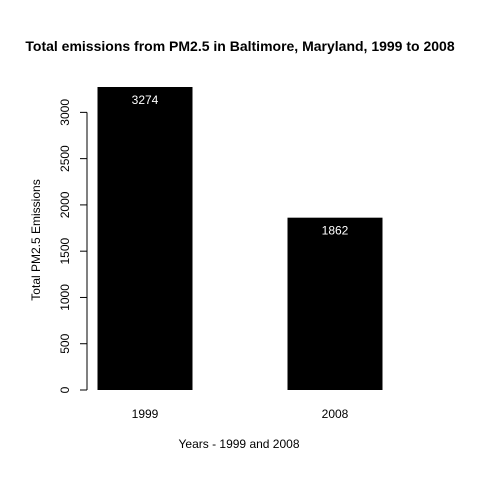 Image resolution: width=480 pixels, height=480 pixels. Describe the element at coordinates (36, 239) in the screenshot. I see `y-axis-label: Total PM2.5 Emissions` at that location.